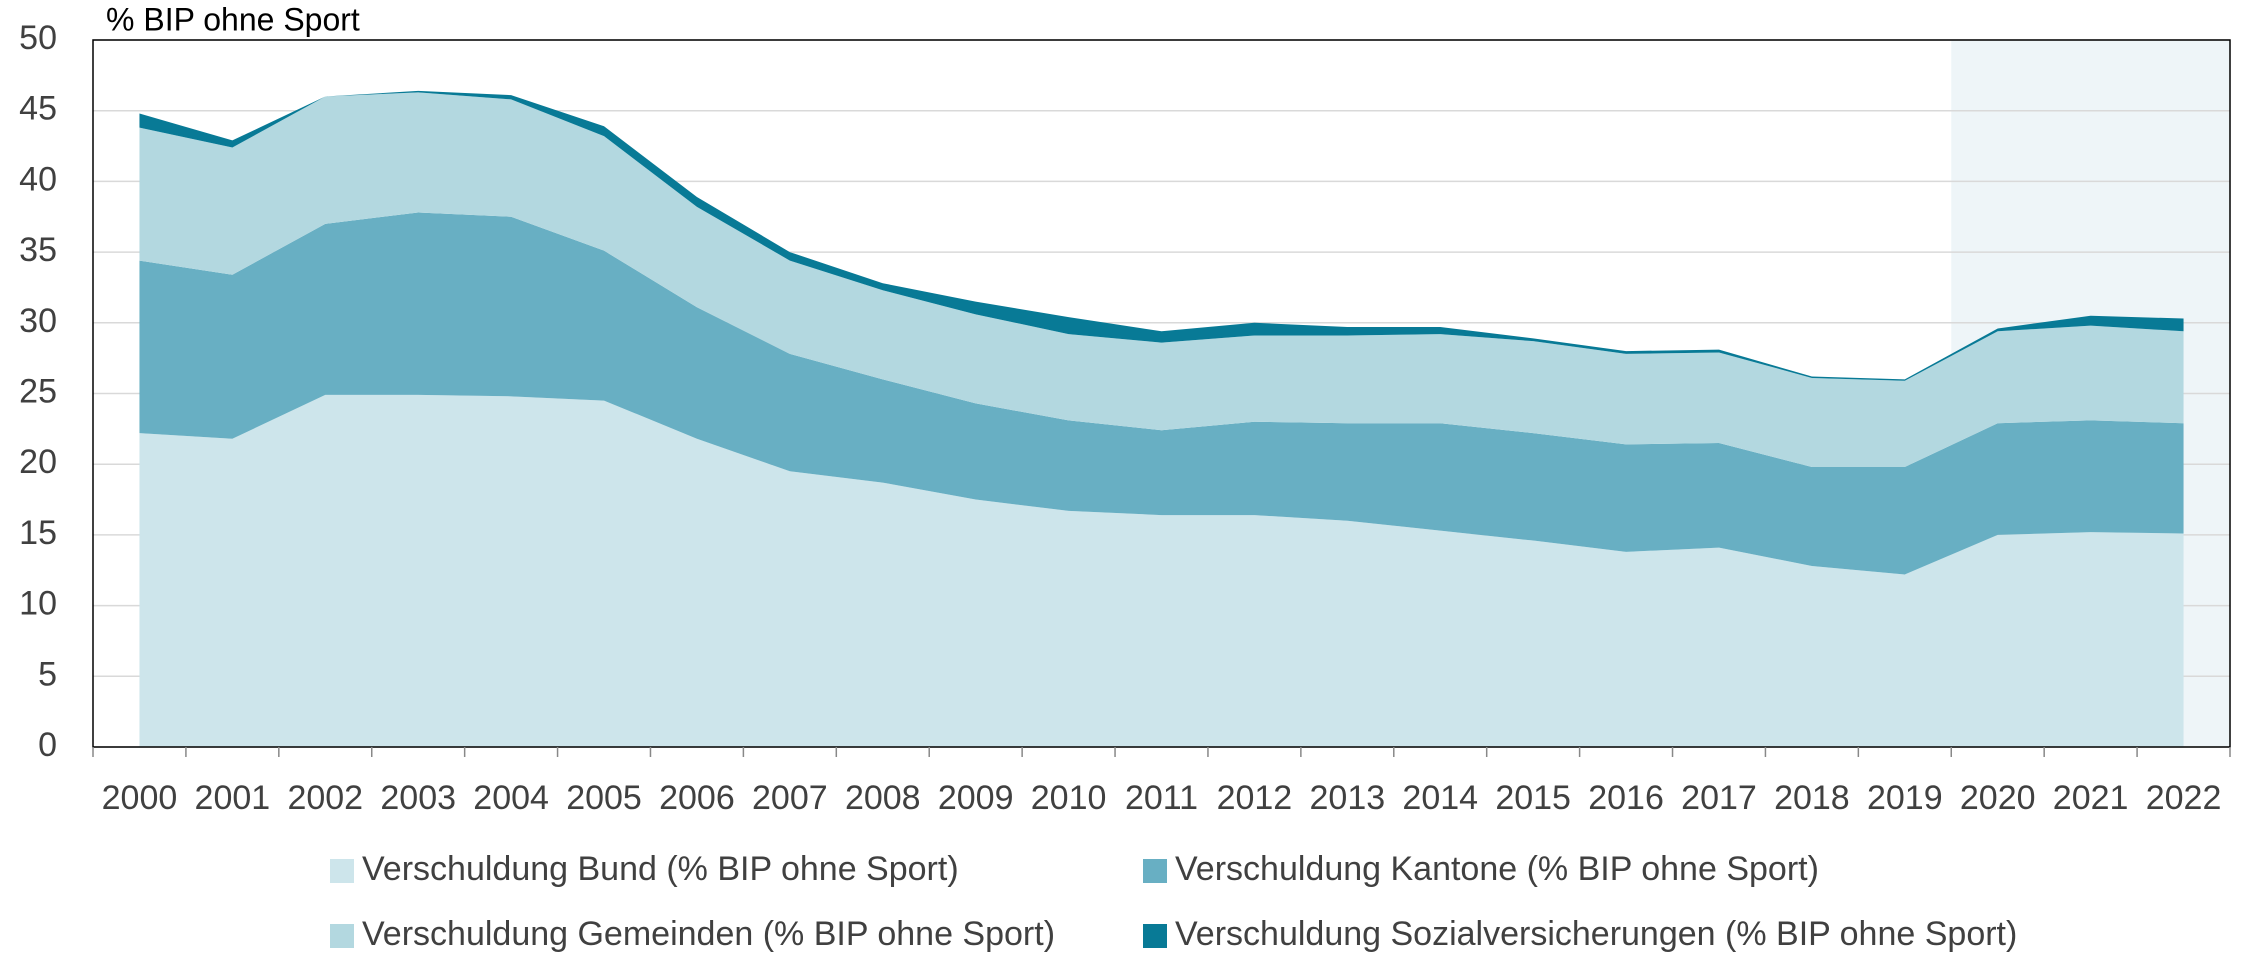  I want to click on x-tick-label: 2002, so click(325, 798).